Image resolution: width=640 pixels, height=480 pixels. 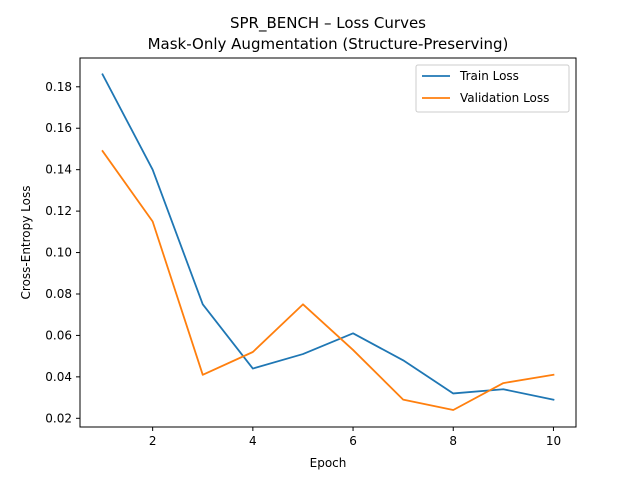 I want to click on y-axis-label: Cross-Entropy Loss, so click(x=26, y=243).